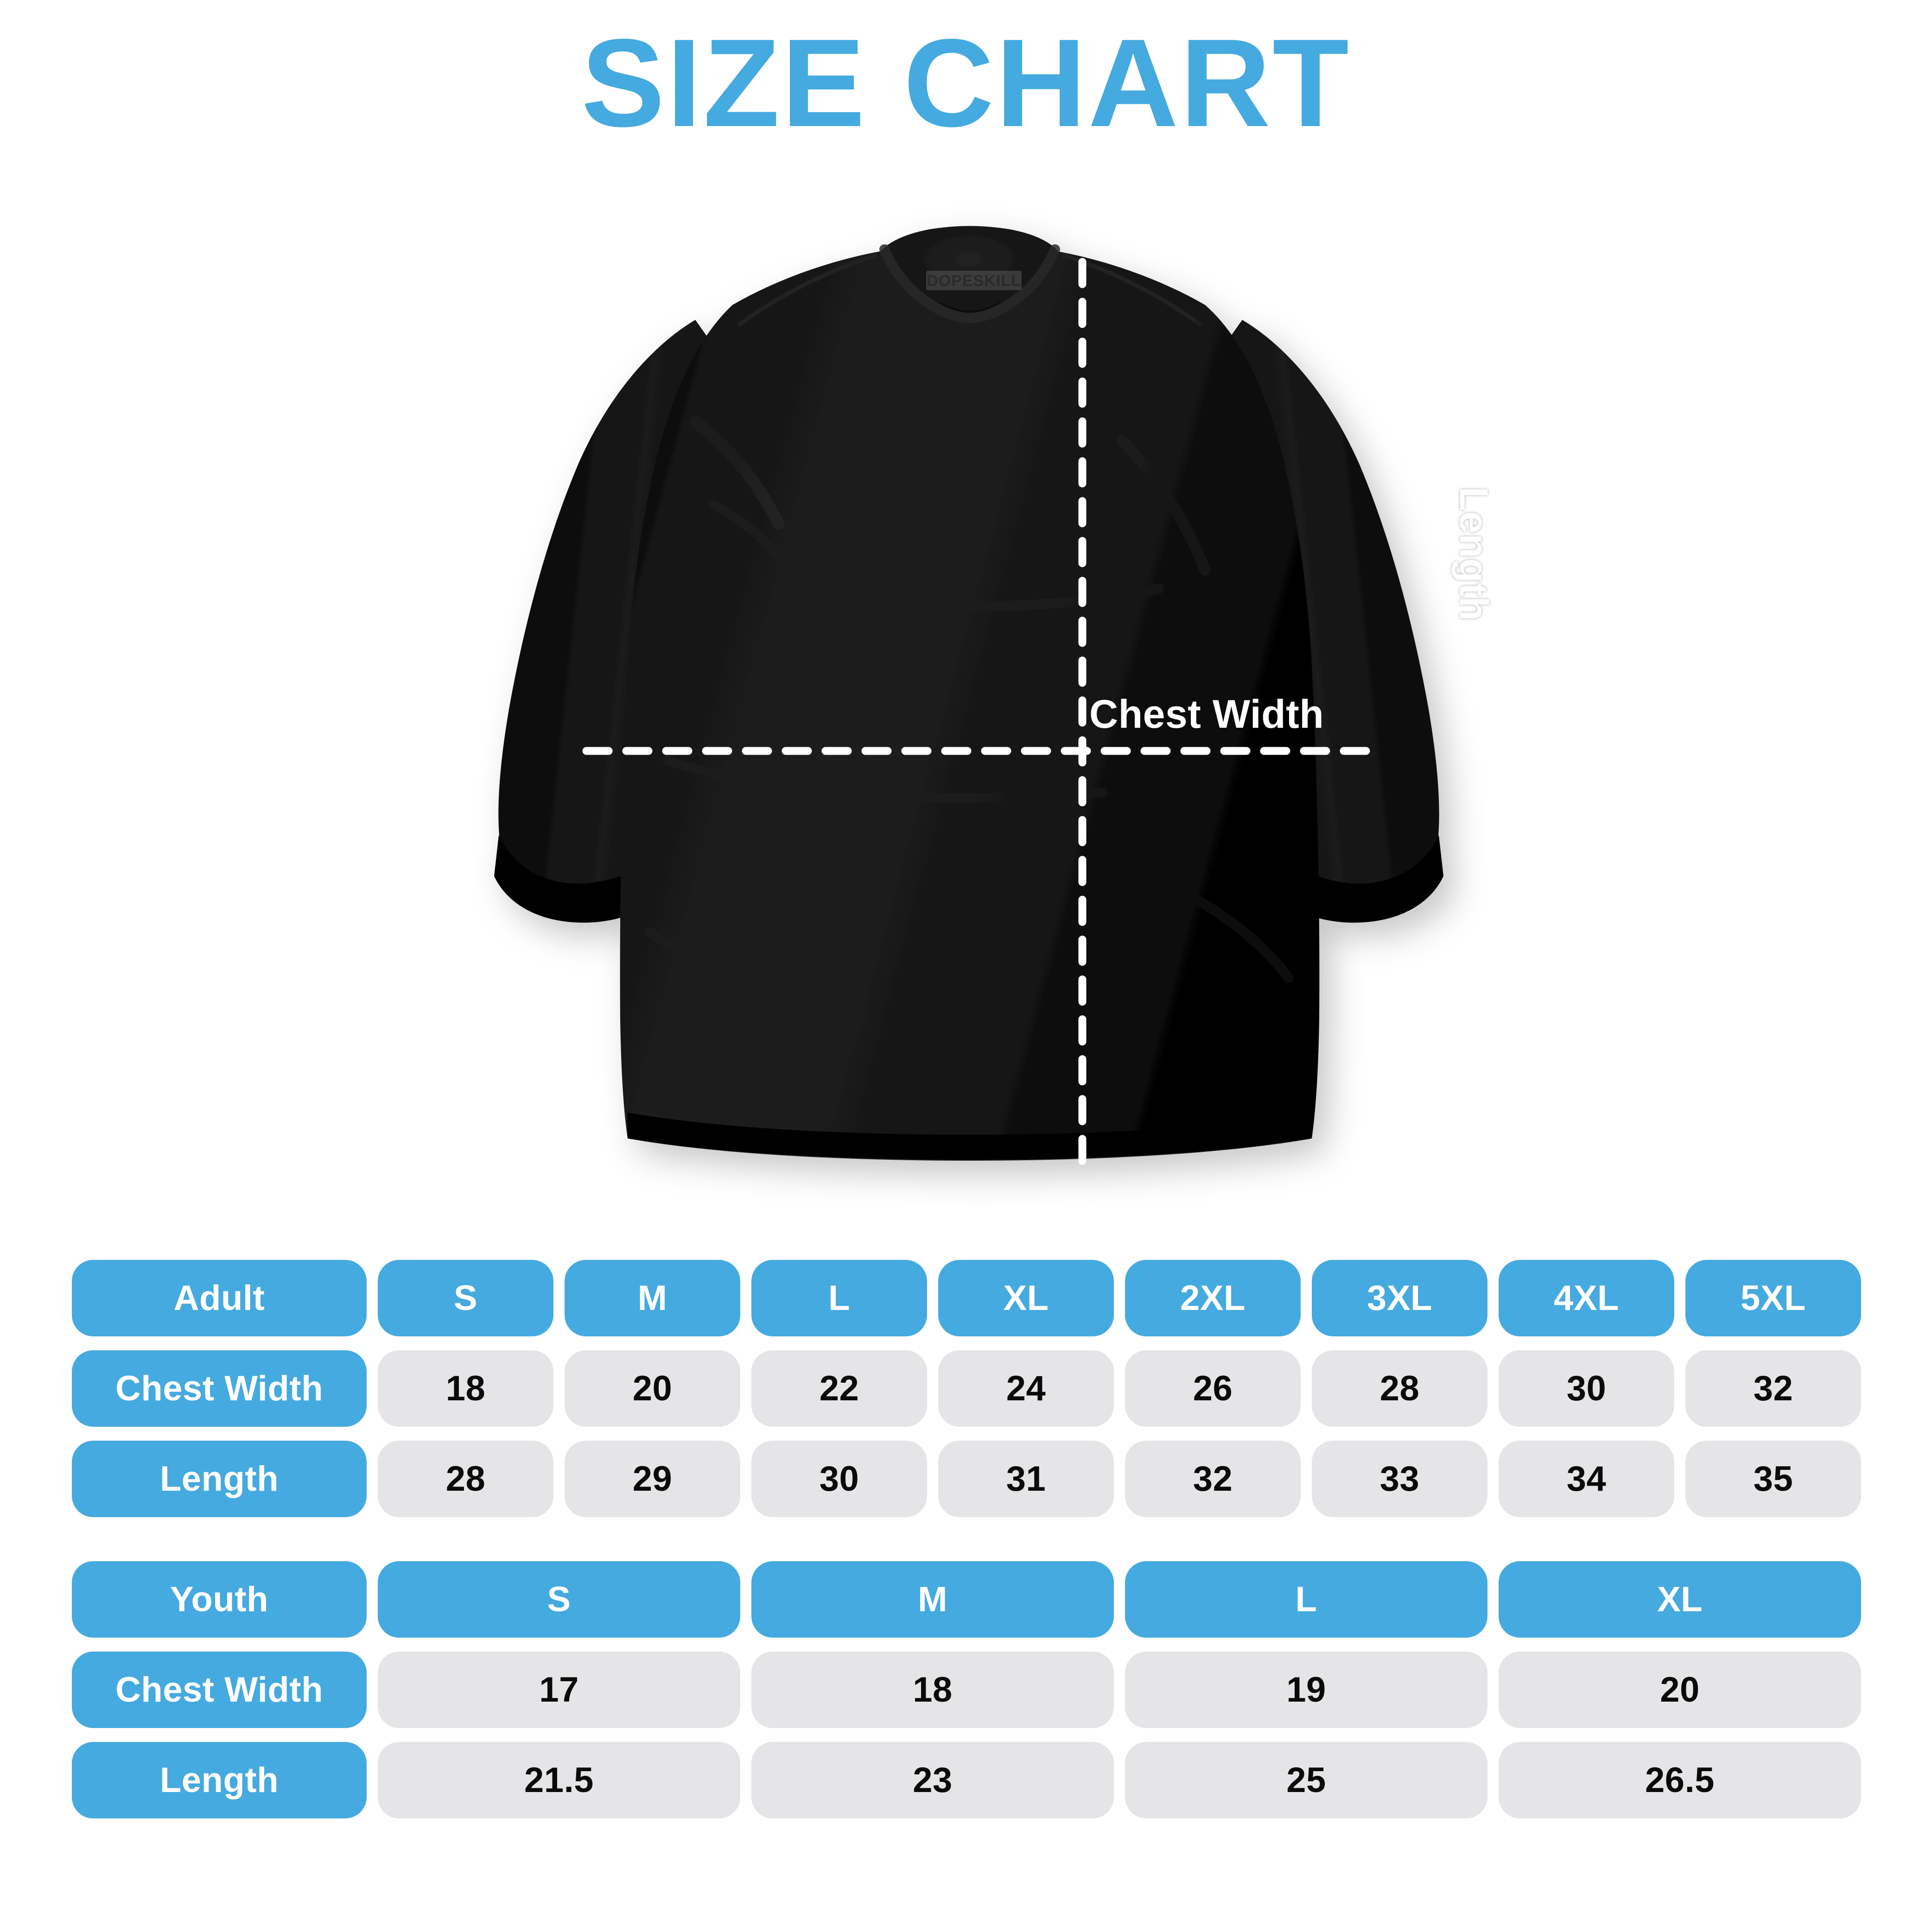  I want to click on adult-header-row: Adult S M L XL 2XL 3XL 4XL 5XL, so click(966, 1298).